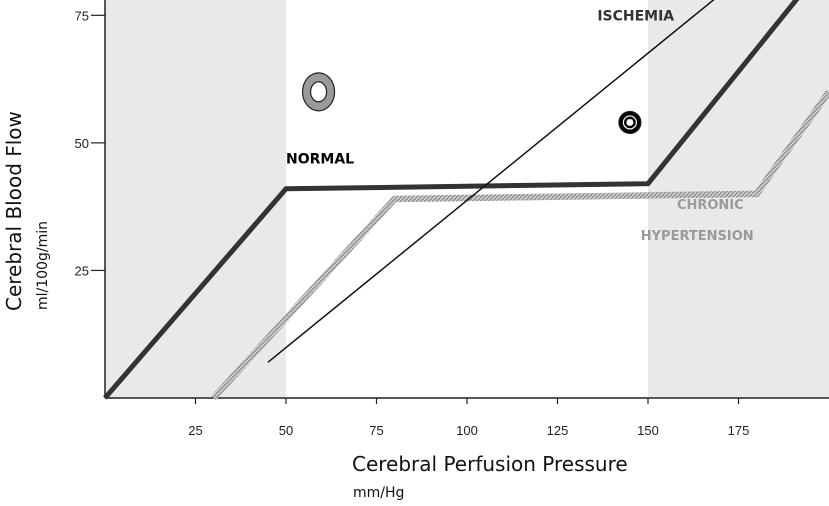 Image resolution: width=829 pixels, height=506 pixels. What do you see at coordinates (43, 265) in the screenshot?
I see `y-axis-unit: ml/100g/min` at bounding box center [43, 265].